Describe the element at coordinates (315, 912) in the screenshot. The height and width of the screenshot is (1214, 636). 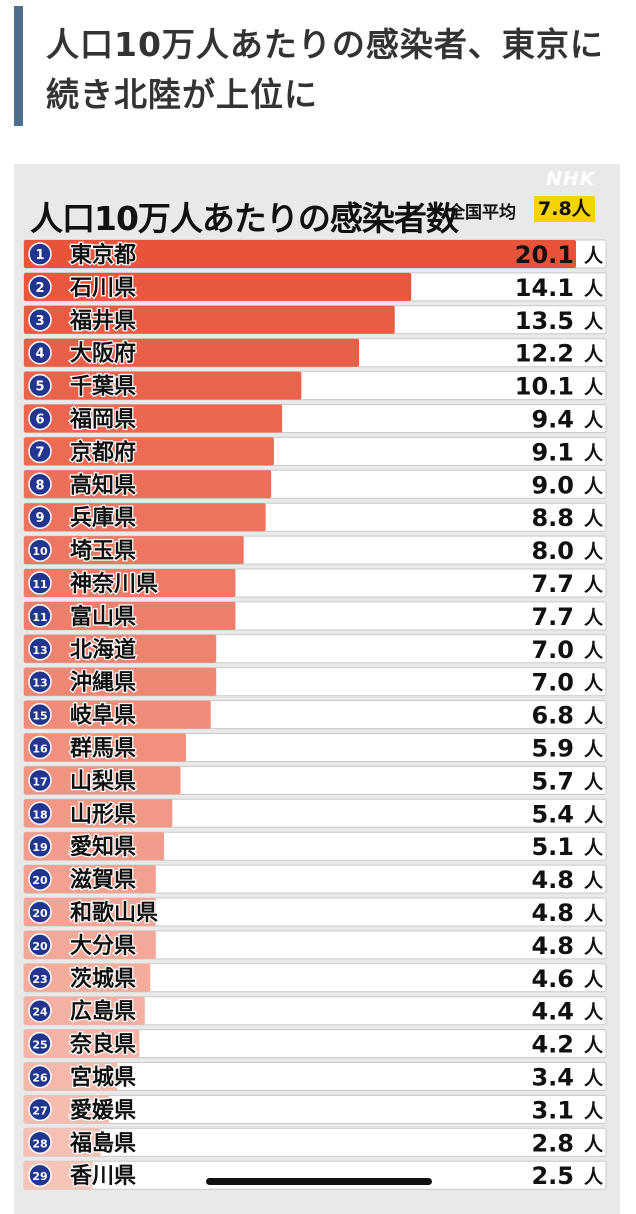
I see `bar-row: 20 和歌山県 4.8 人` at that location.